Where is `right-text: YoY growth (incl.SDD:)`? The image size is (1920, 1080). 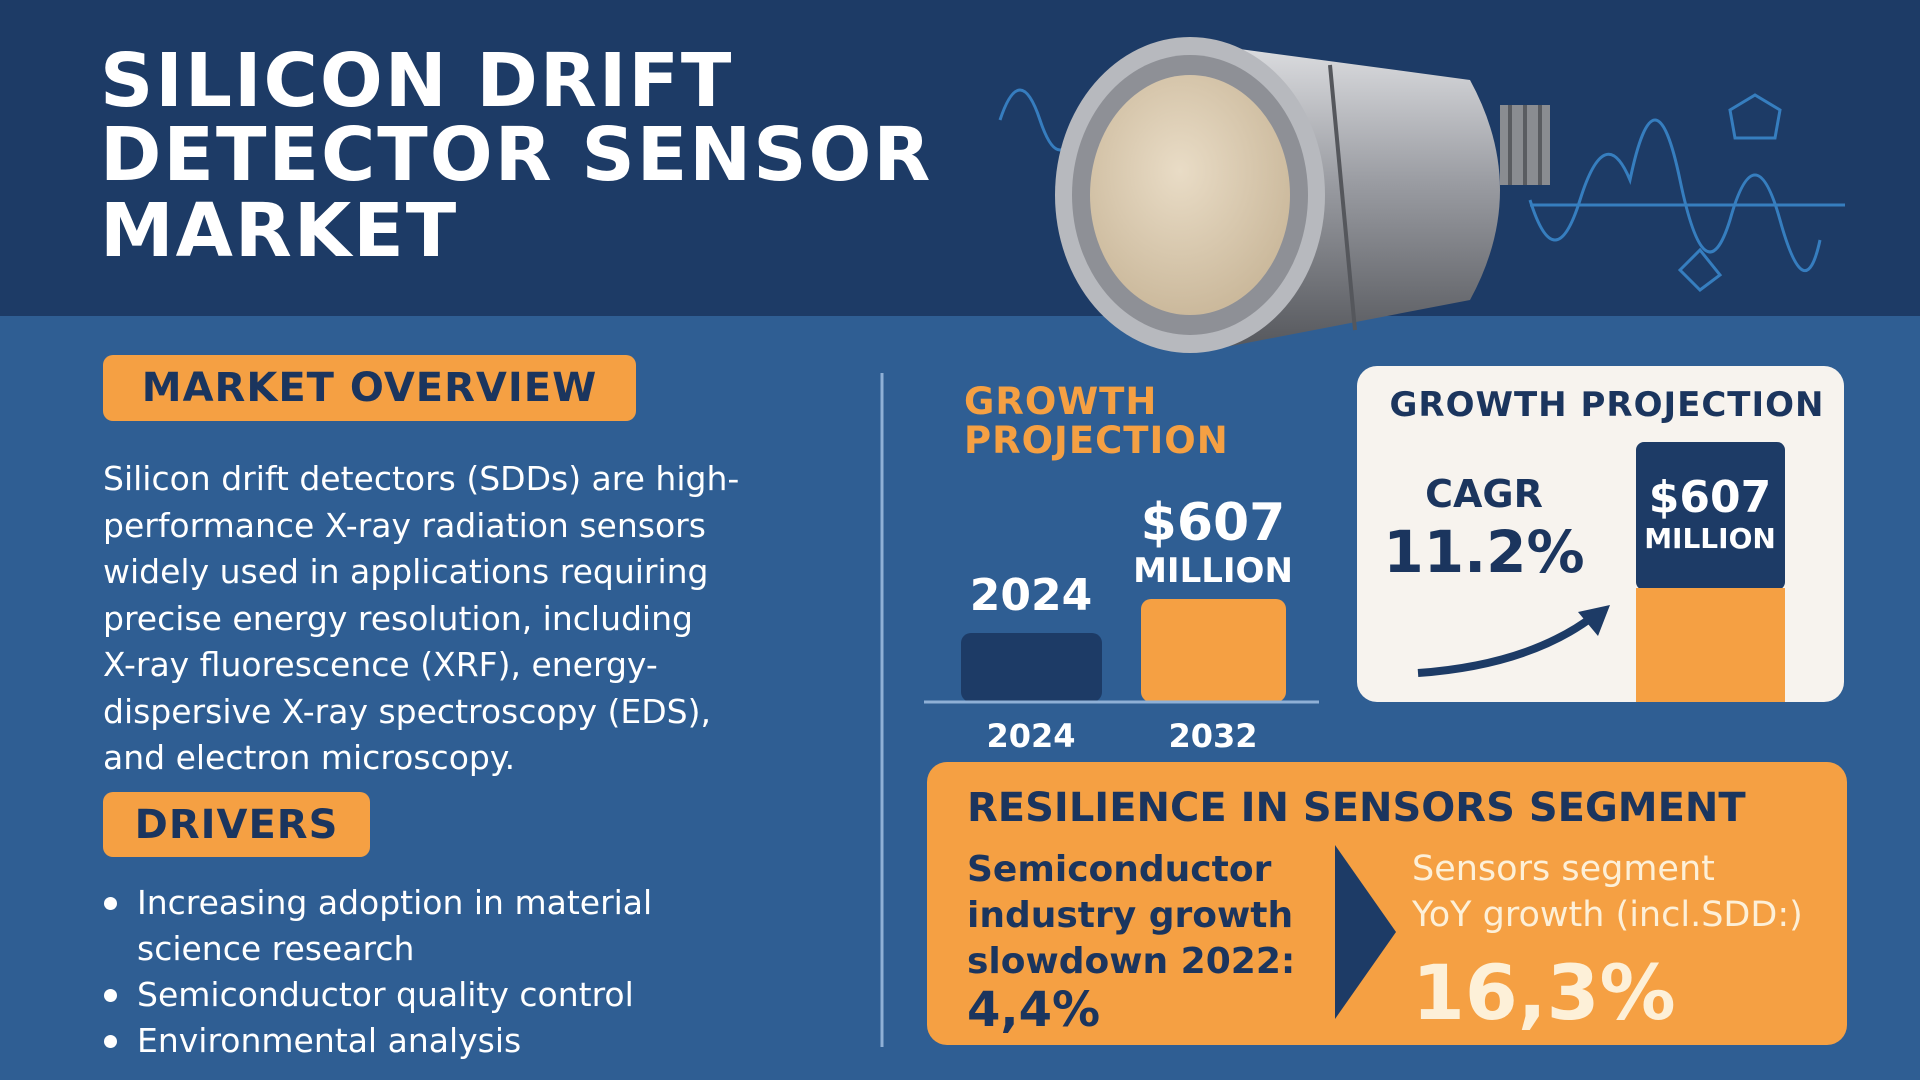
right-text: YoY growth (incl.SDD:) is located at coordinates (1607, 915).